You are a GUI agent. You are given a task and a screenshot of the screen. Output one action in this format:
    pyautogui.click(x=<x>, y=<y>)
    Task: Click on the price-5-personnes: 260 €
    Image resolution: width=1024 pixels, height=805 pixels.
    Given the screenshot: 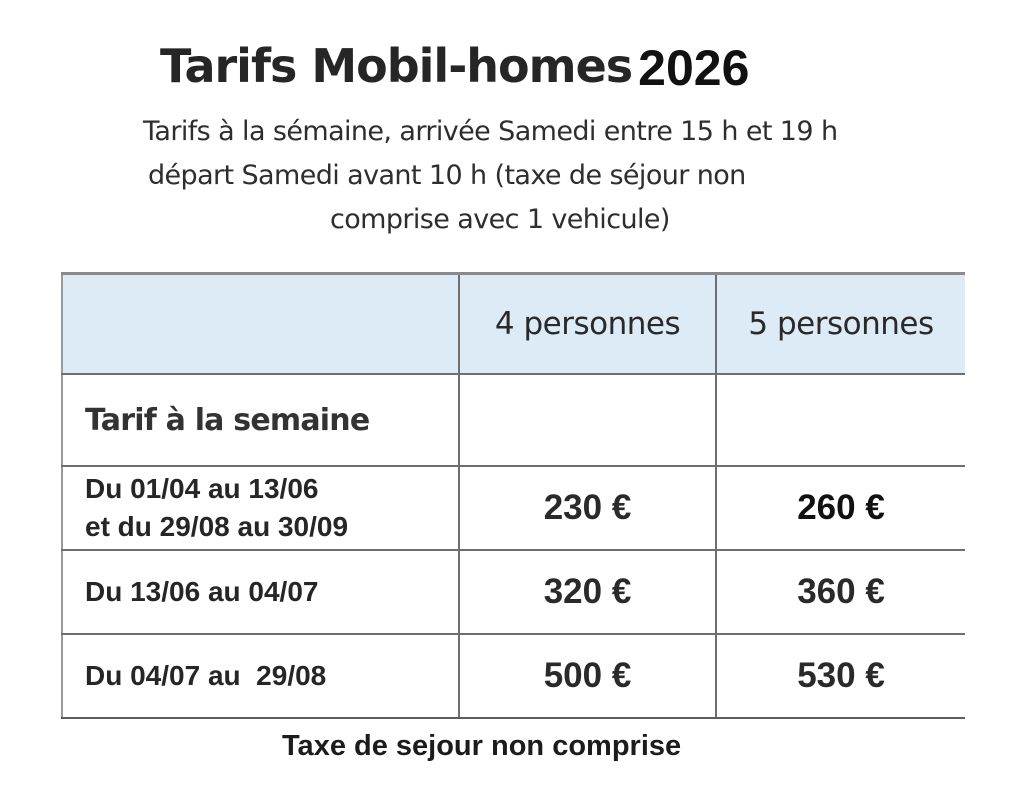 What is the action you would take?
    pyautogui.click(x=840, y=508)
    